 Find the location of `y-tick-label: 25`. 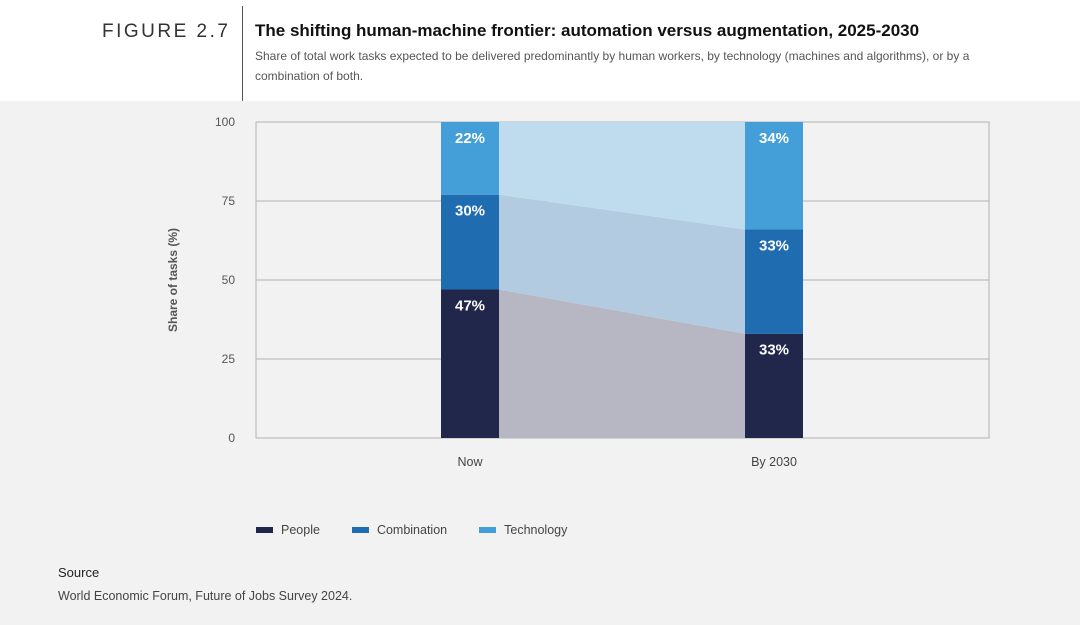

y-tick-label: 25 is located at coordinates (229, 359).